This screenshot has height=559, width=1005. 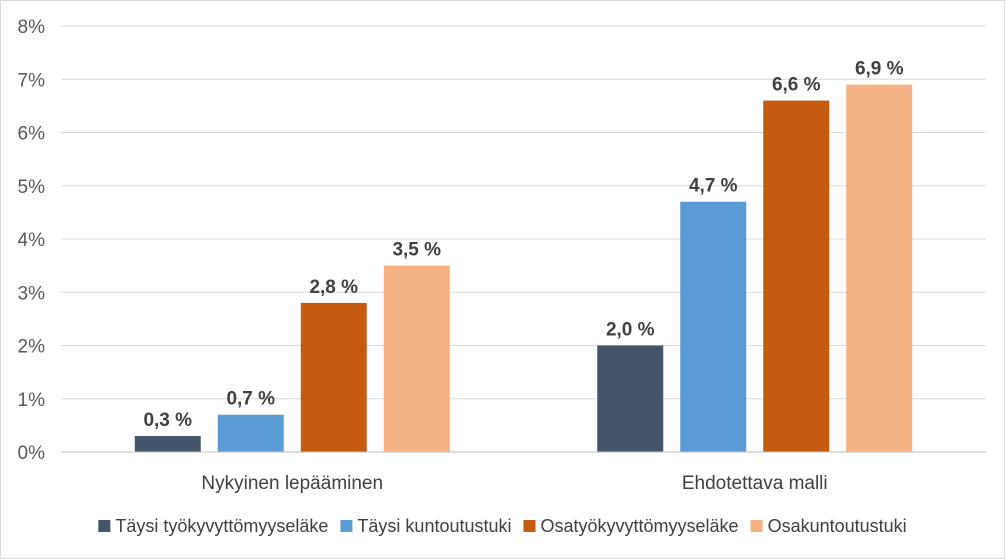 I want to click on data-label: 2,8 %, so click(x=333, y=287).